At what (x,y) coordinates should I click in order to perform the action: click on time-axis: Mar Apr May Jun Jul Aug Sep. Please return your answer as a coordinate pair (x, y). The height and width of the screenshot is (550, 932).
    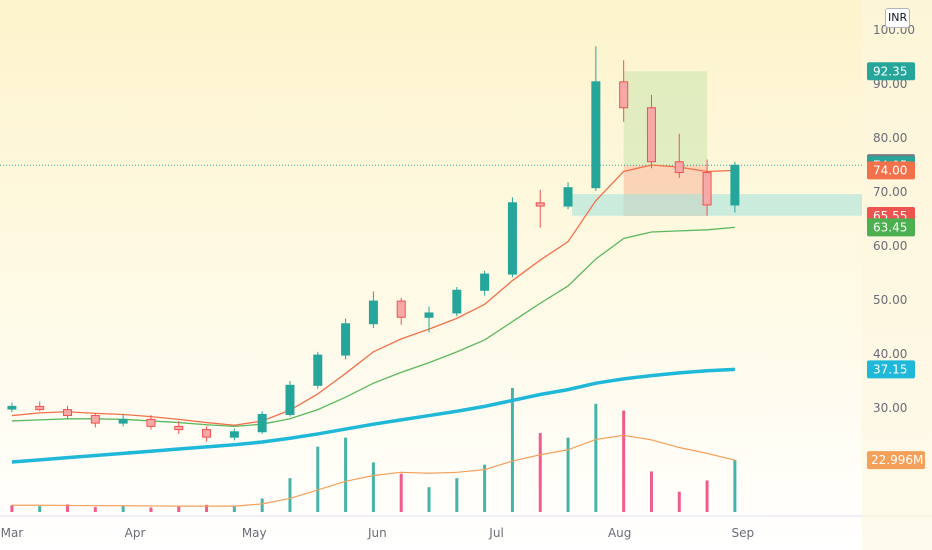
    Looking at the image, I should click on (378, 533).